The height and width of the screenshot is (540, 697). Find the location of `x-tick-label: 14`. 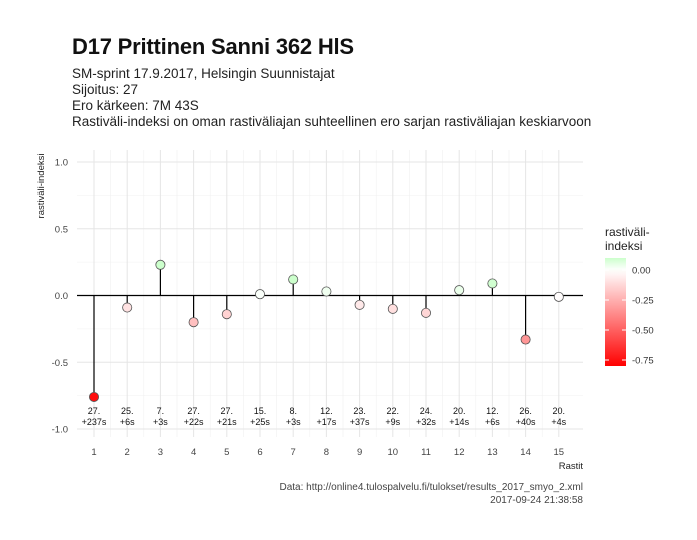

x-tick-label: 14 is located at coordinates (525, 452).